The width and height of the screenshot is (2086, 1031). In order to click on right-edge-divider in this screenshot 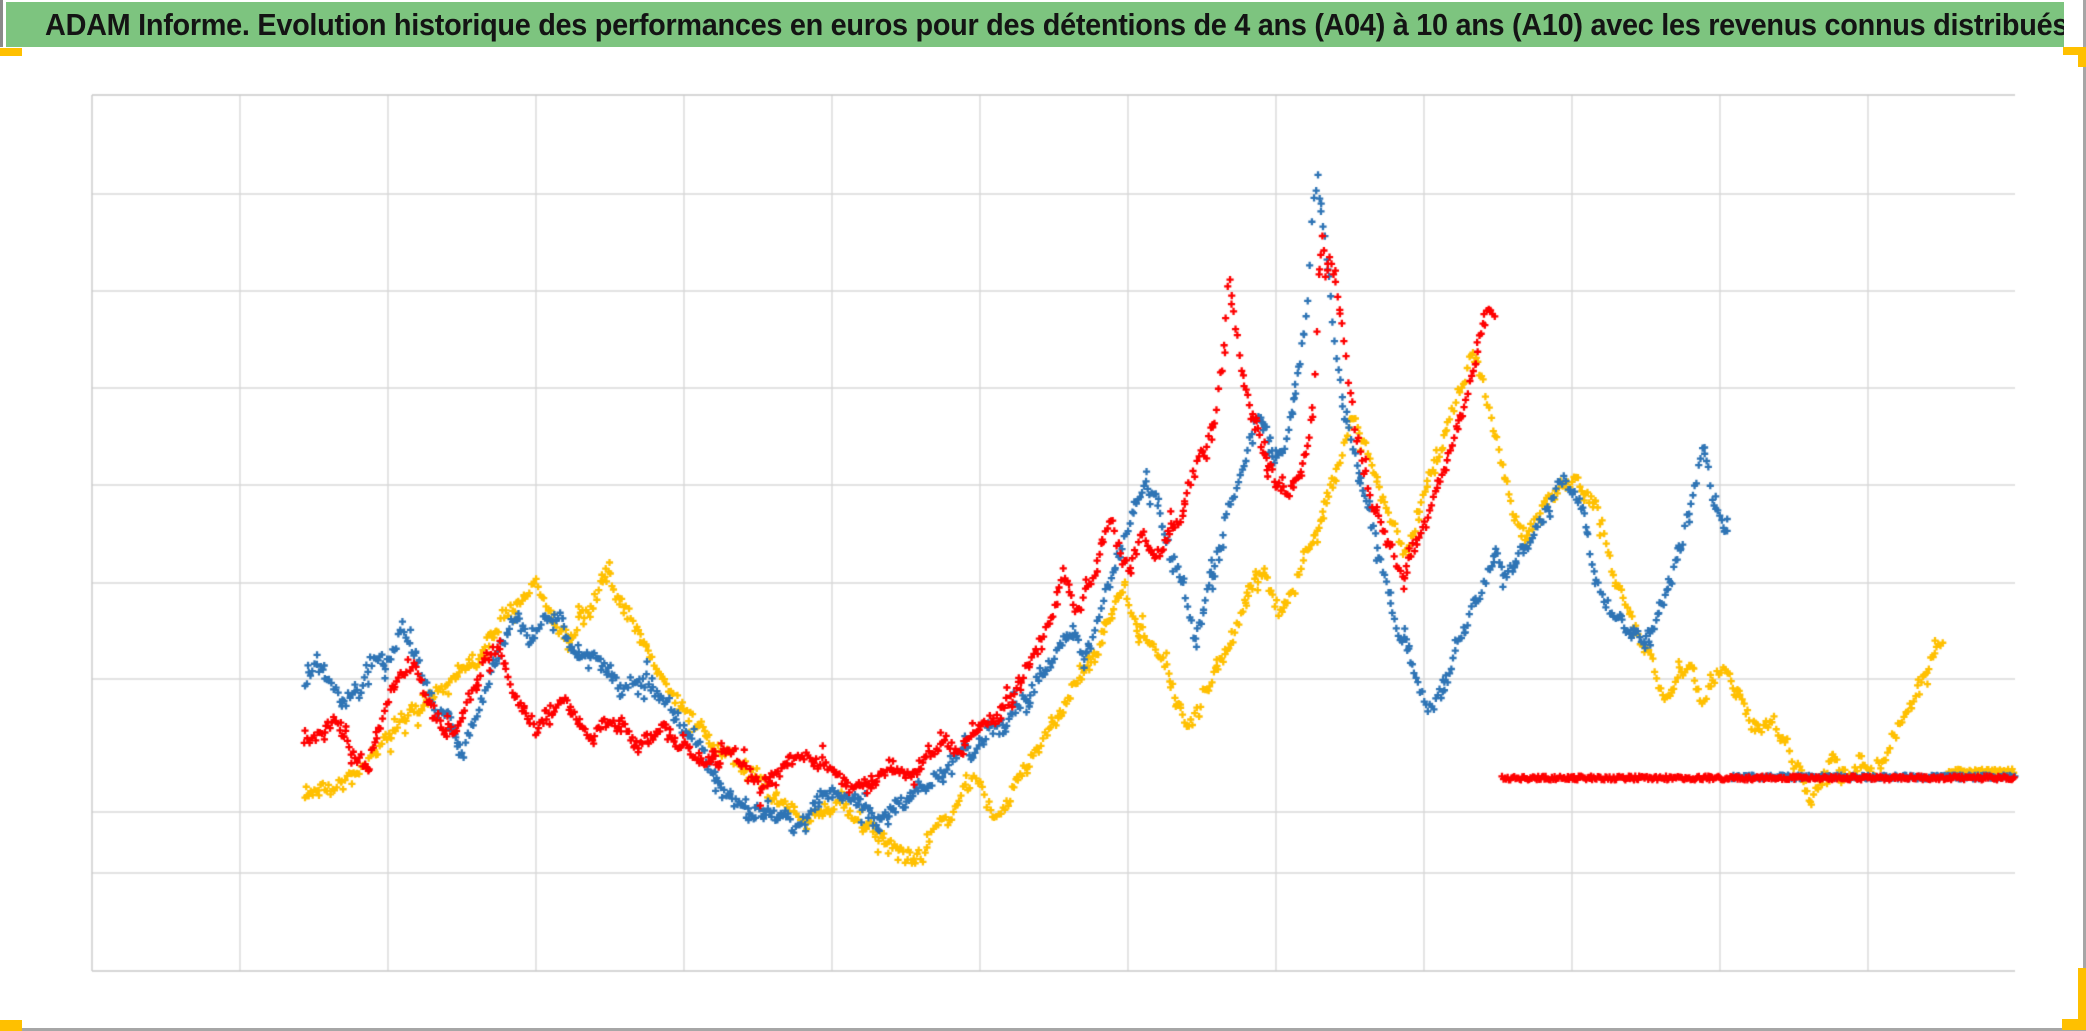, I will do `click(2084, 515)`.